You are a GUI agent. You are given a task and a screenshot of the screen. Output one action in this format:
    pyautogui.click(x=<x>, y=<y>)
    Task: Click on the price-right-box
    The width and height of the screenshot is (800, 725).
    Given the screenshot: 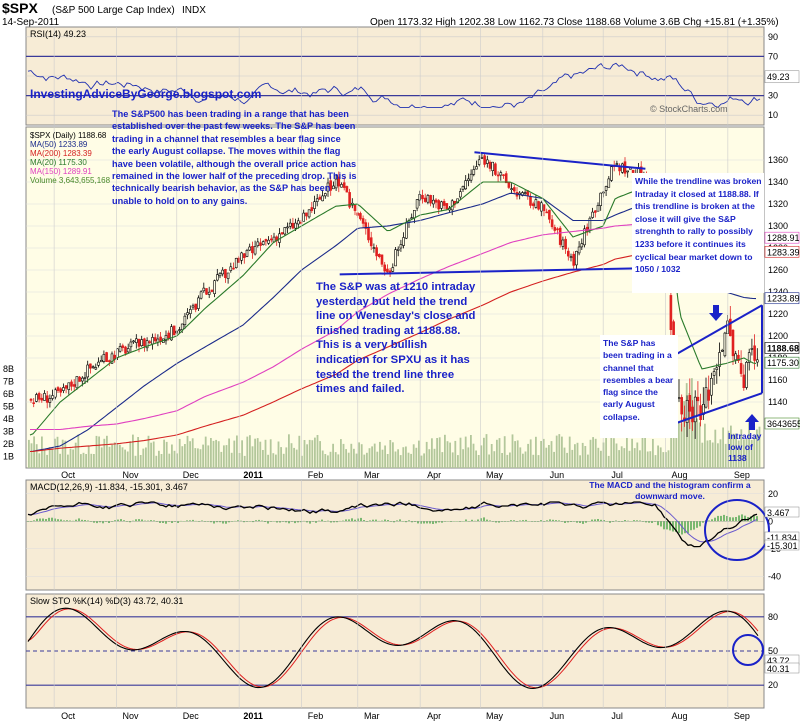 What is the action you would take?
    pyautogui.click(x=782, y=251)
    